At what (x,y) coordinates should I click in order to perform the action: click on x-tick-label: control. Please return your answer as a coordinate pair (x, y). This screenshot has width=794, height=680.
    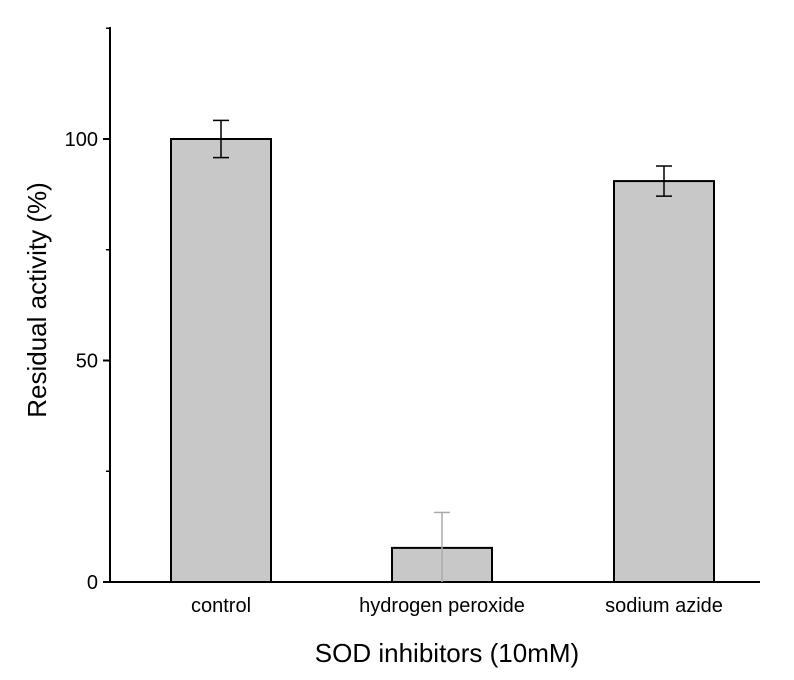
    Looking at the image, I should click on (221, 606).